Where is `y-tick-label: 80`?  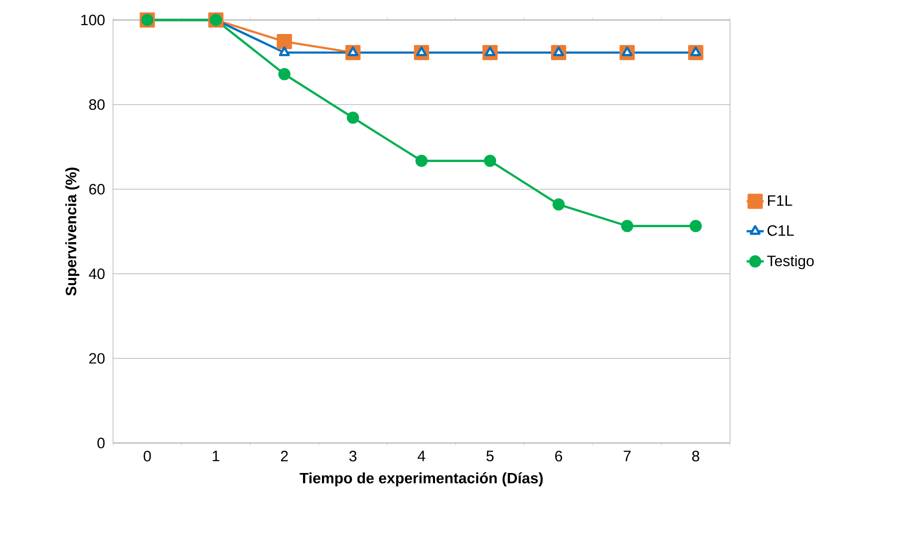 y-tick-label: 80 is located at coordinates (97, 104).